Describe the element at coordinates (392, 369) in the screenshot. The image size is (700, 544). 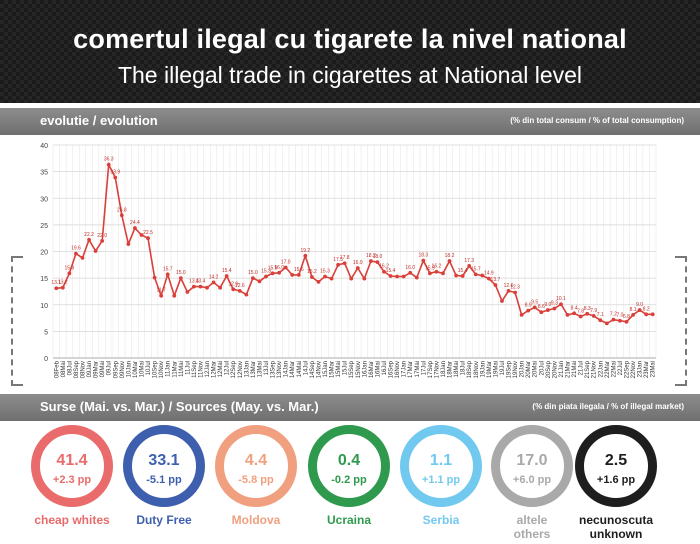
I see `x-tick-label: 16Sep` at that location.